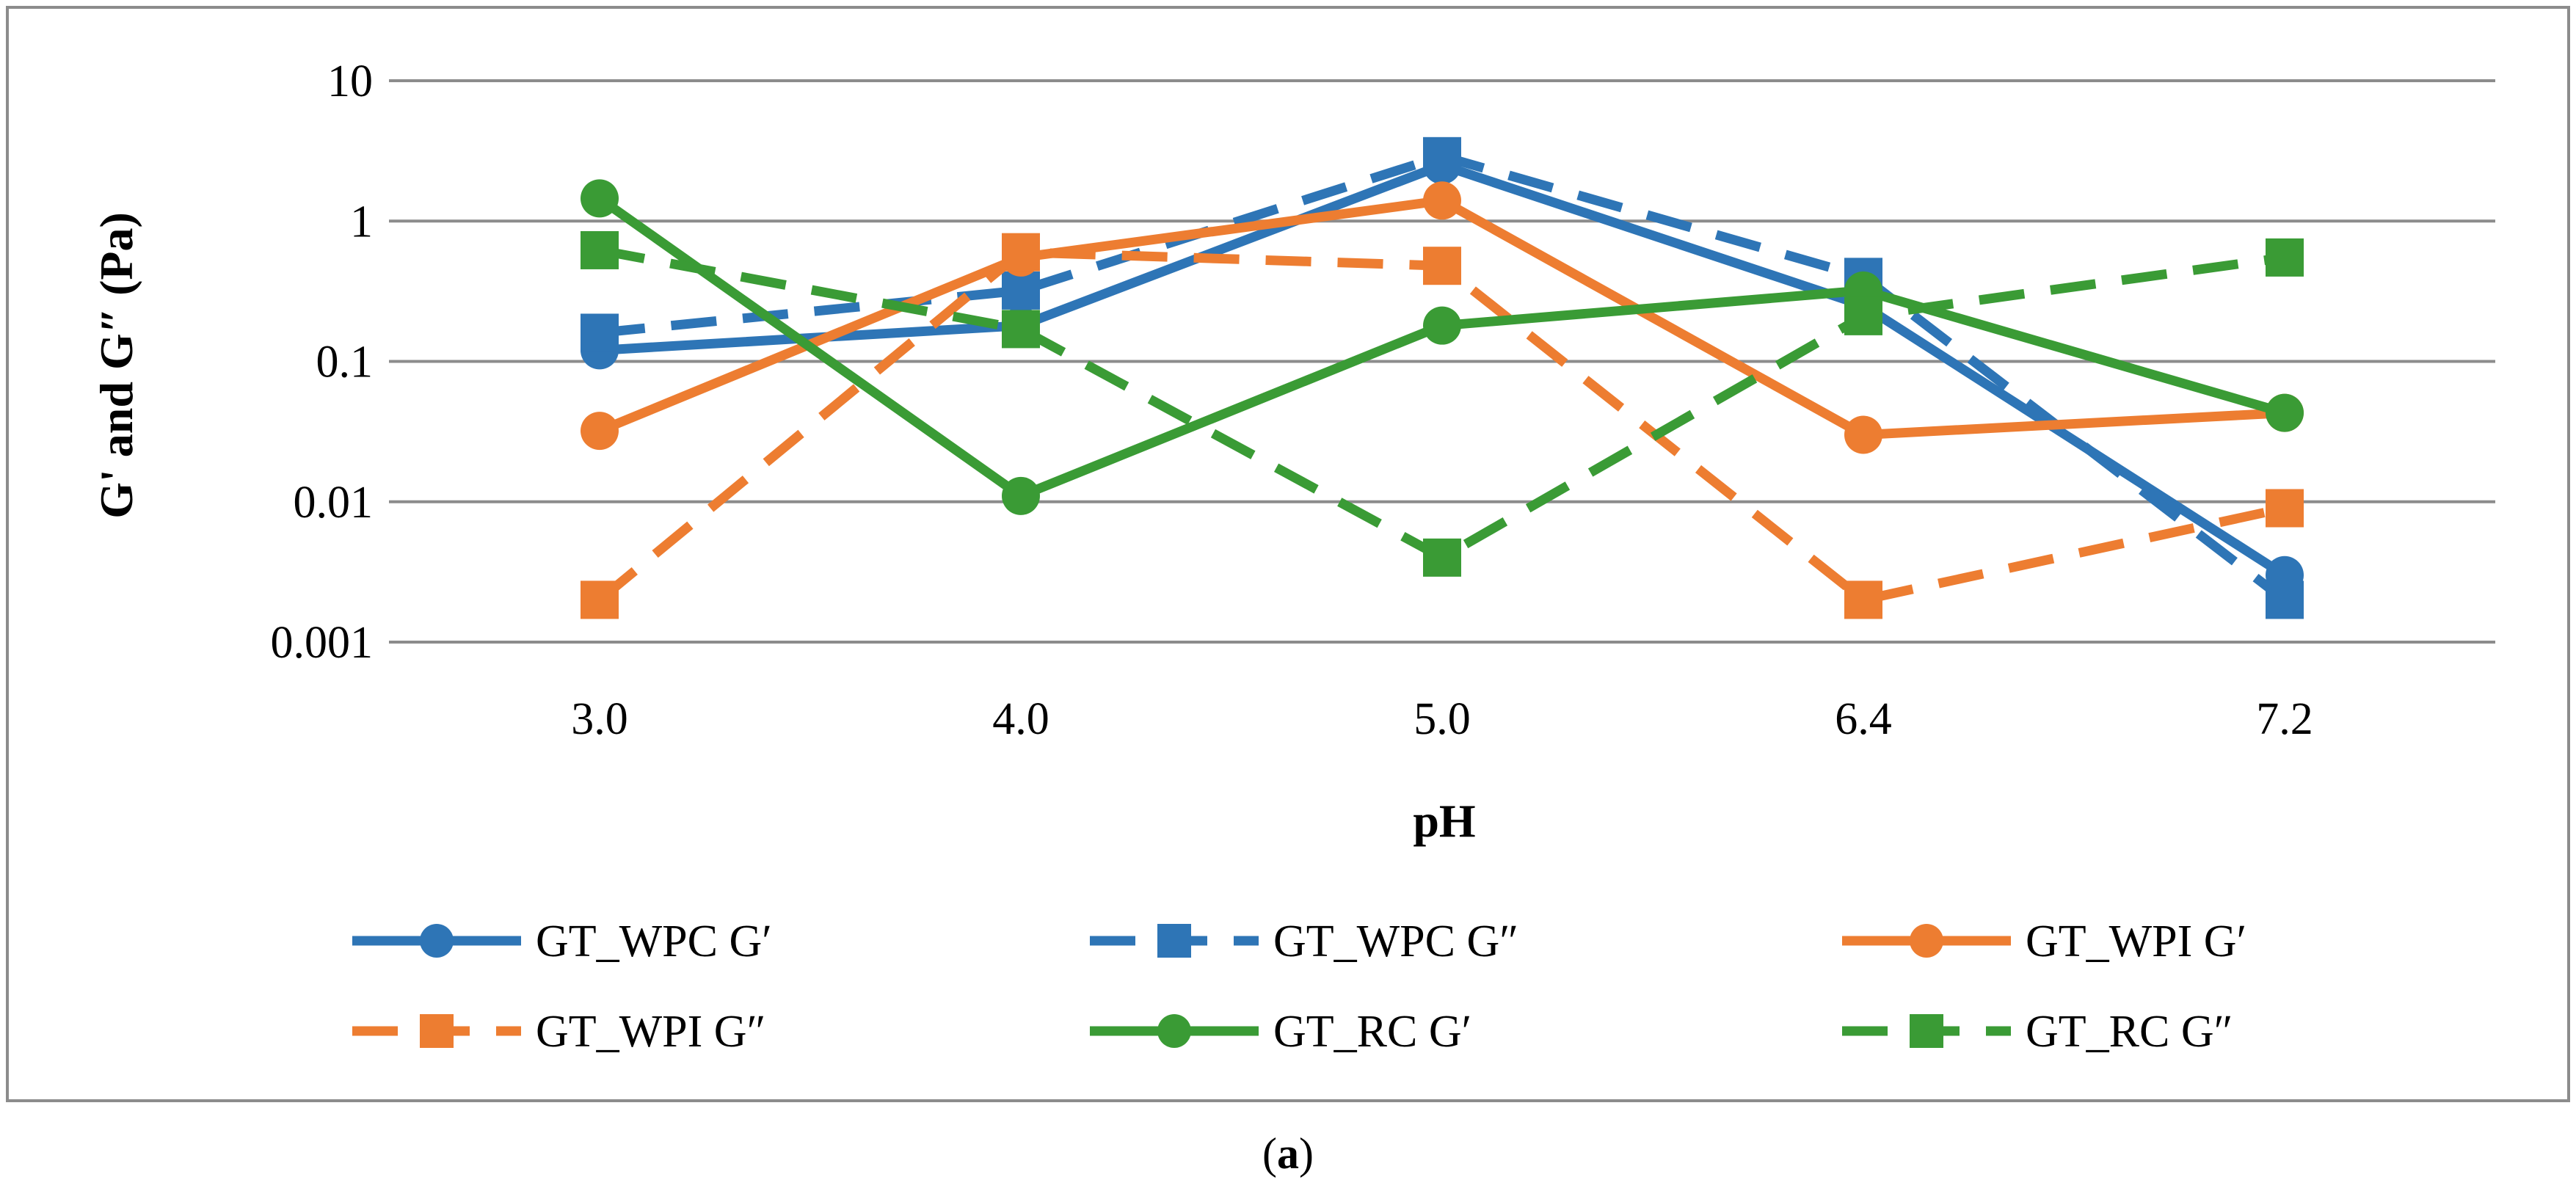 The width and height of the screenshot is (2576, 1191). I want to click on x-tick-label: 4.0, so click(1020, 719).